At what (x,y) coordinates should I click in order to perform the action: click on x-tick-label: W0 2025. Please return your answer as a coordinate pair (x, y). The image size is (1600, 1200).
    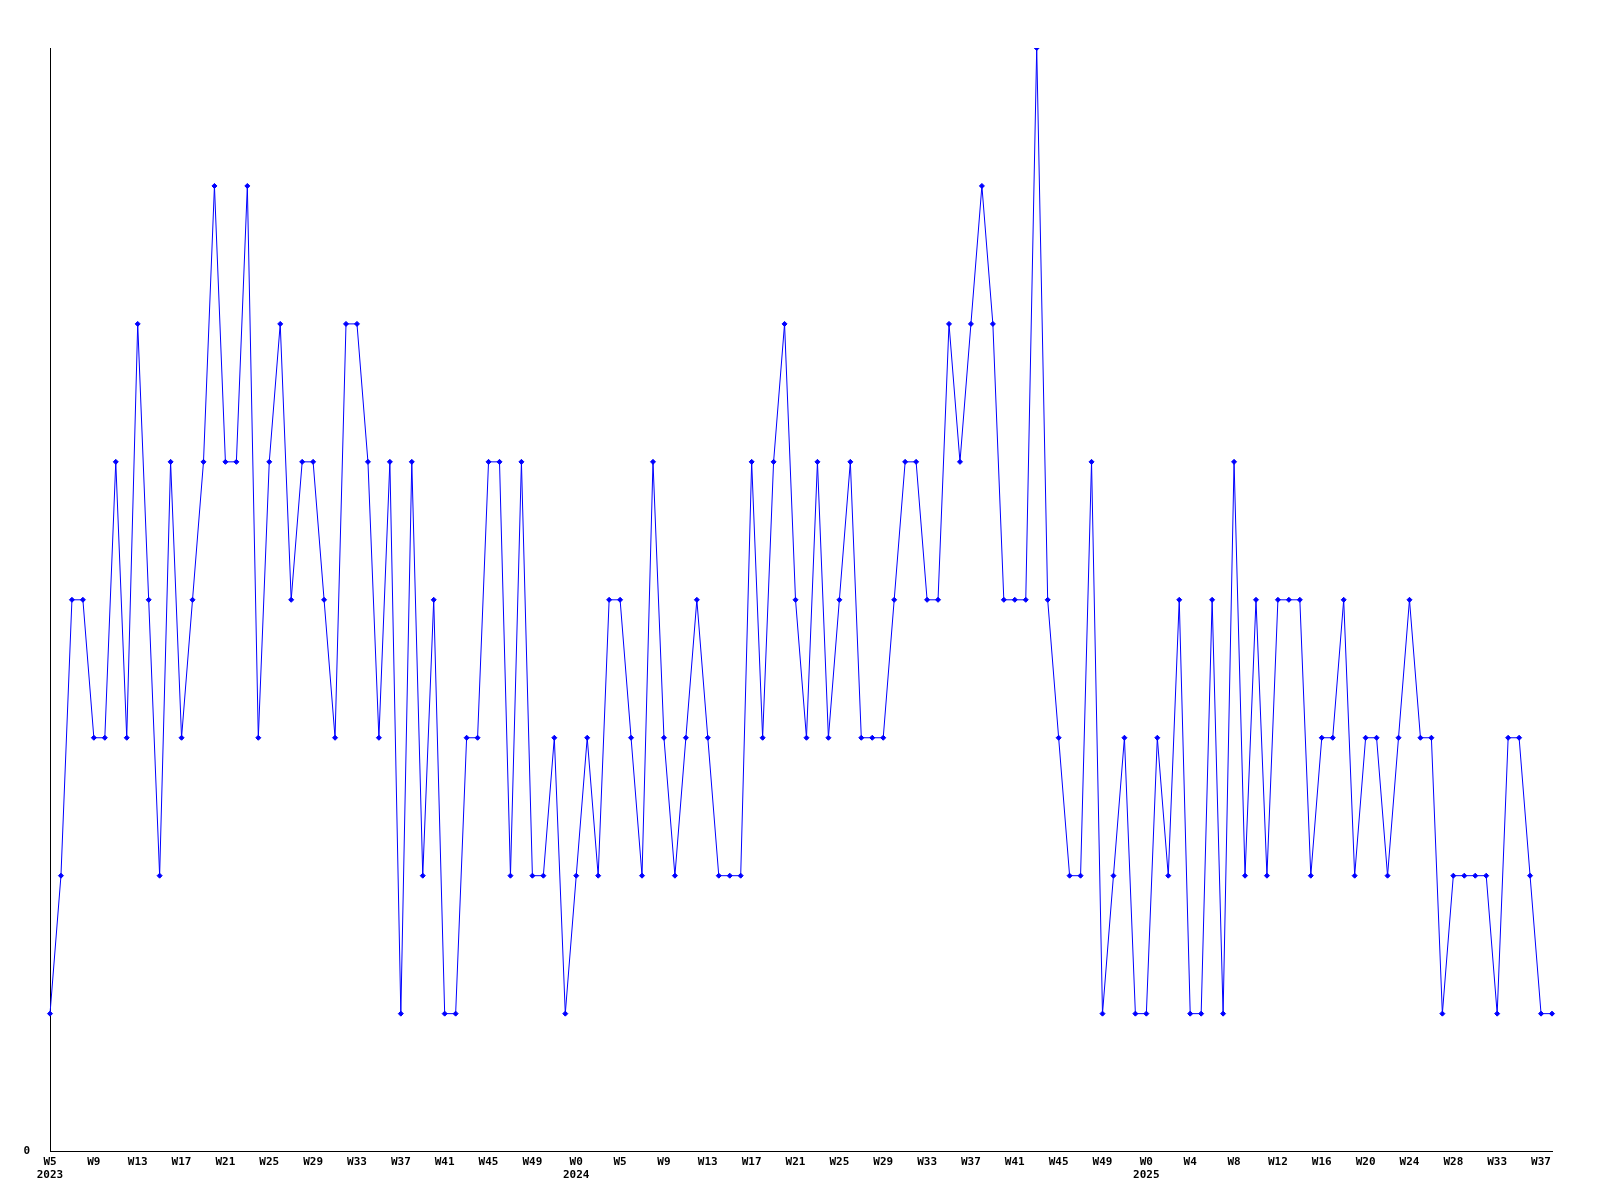
    Looking at the image, I should click on (1146, 1168).